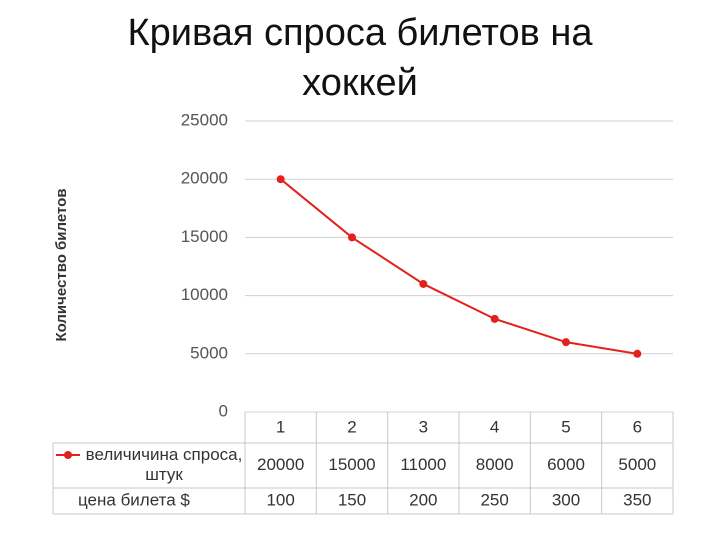 Image resolution: width=720 pixels, height=540 pixels. I want to click on table-row-label: цена билета $, so click(134, 499).